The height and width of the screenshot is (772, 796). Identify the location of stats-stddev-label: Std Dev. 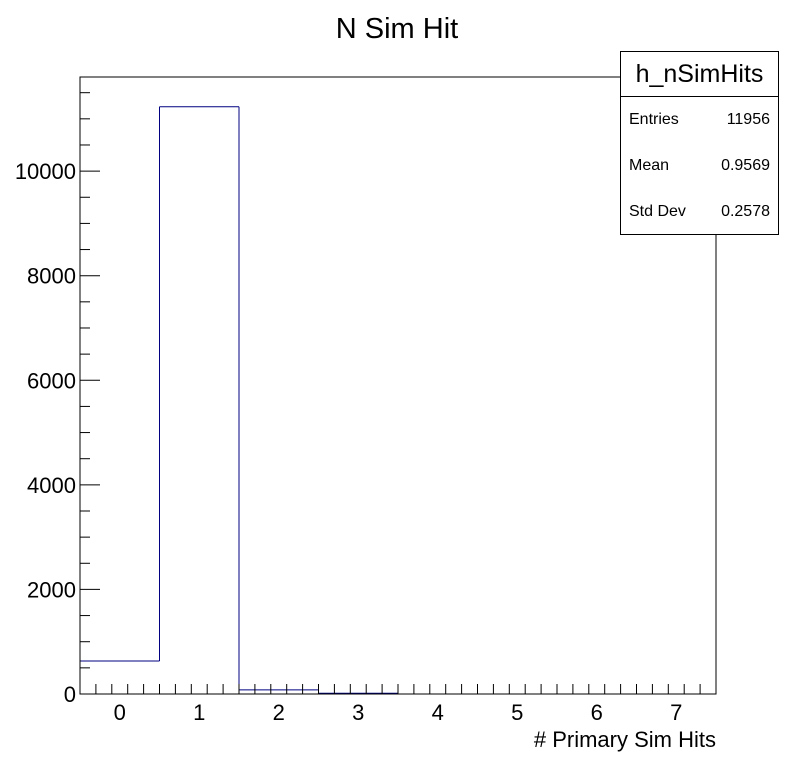
(657, 211).